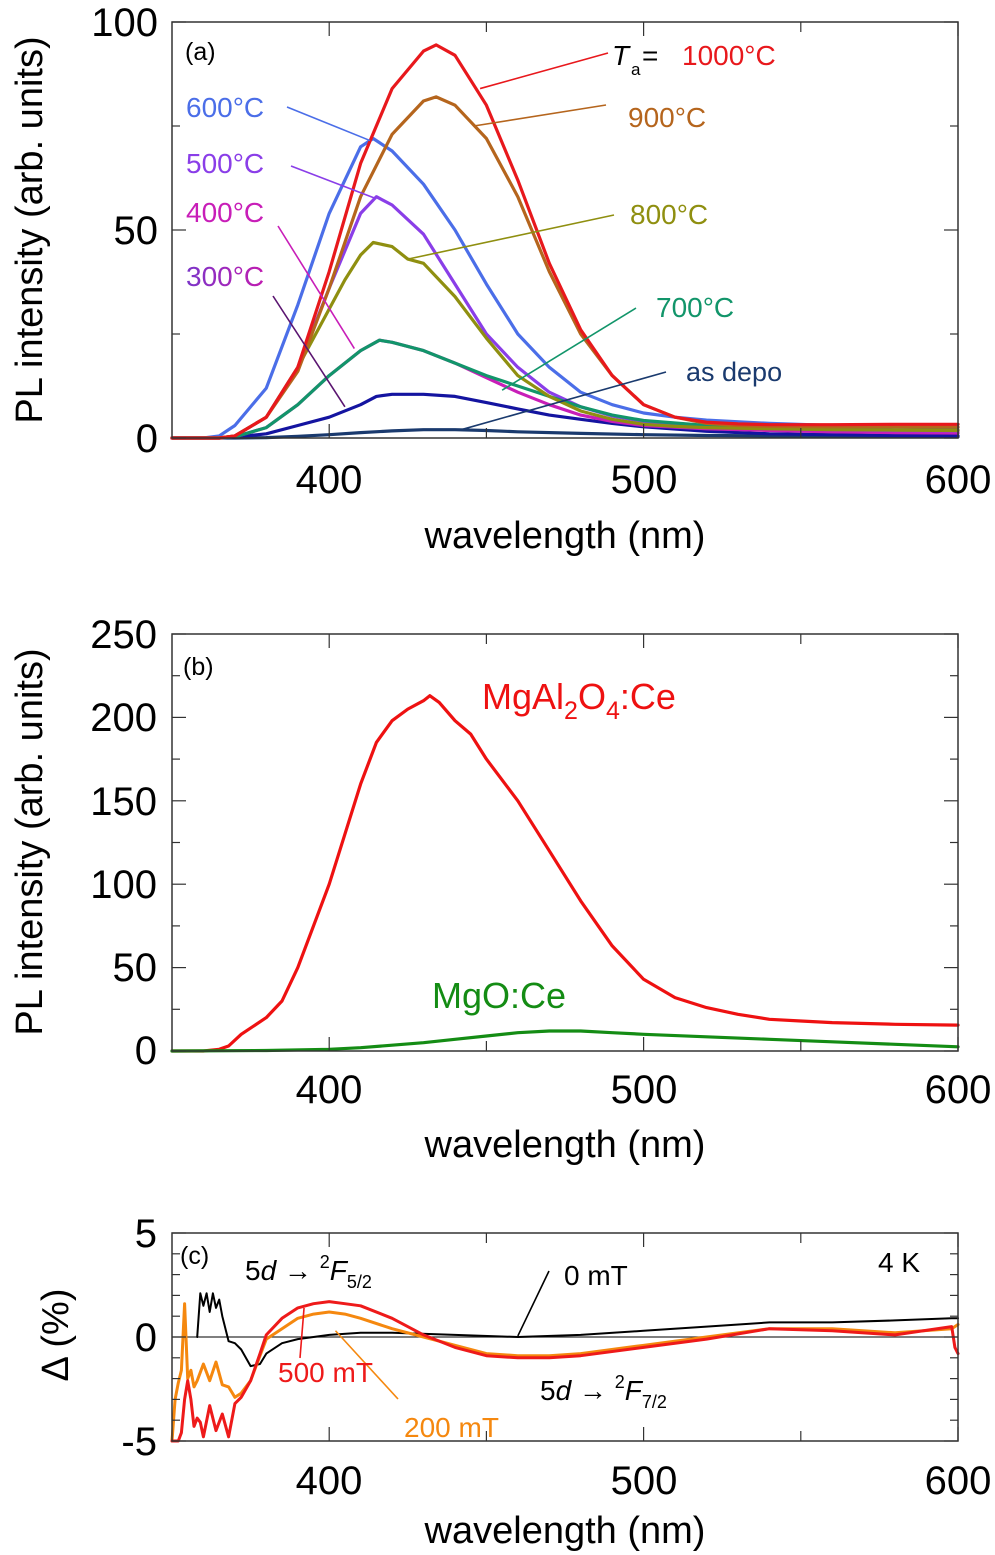 The height and width of the screenshot is (1555, 995). What do you see at coordinates (565, 1041) in the screenshot?
I see `series-line-mgo-ce` at bounding box center [565, 1041].